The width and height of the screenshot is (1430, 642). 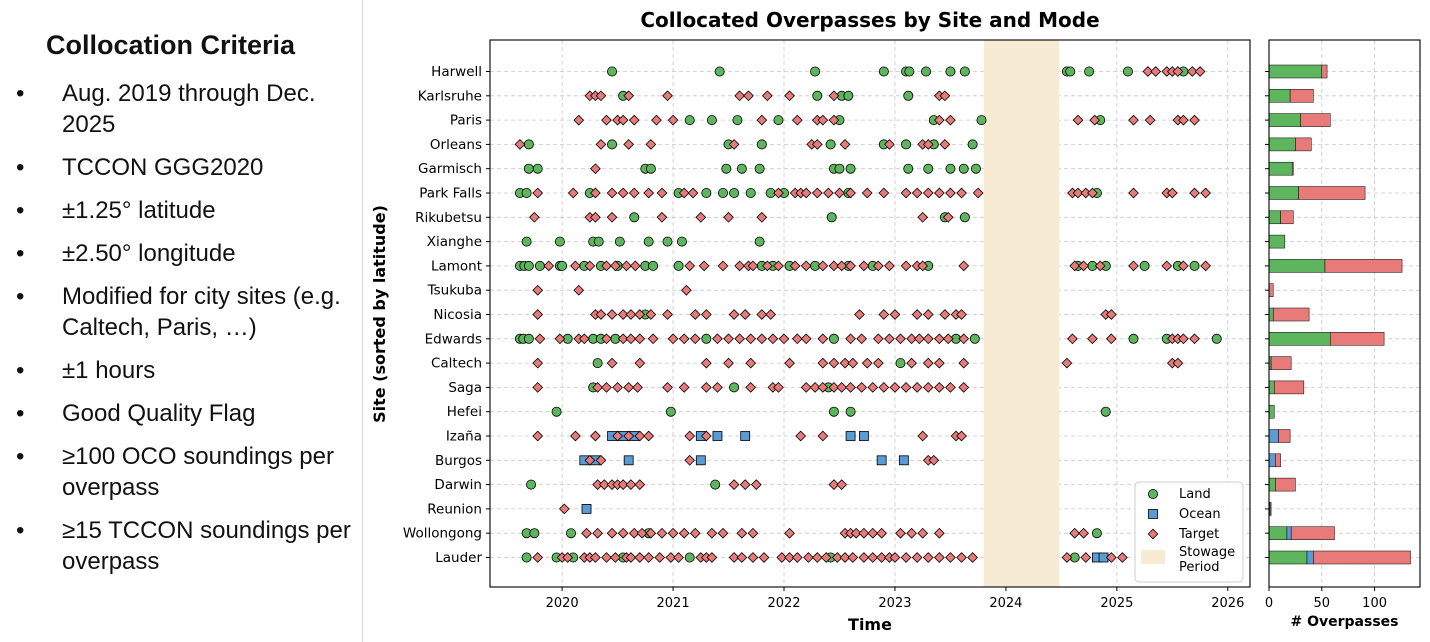 What do you see at coordinates (149, 253) in the screenshot?
I see `criteria-item-text: ±2.50° longitude` at bounding box center [149, 253].